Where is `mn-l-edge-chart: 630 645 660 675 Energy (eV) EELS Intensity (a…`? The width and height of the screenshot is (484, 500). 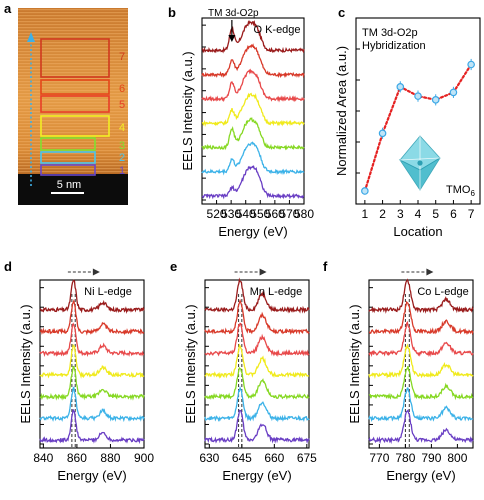 mn-l-edge-chart: 630 645 660 675 Energy (eV) EELS Intensity (a… is located at coordinates (250, 375).